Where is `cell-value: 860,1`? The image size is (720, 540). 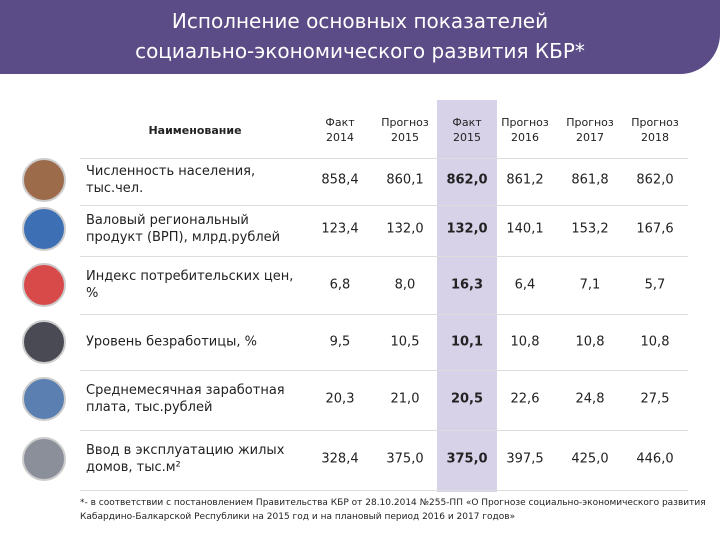 cell-value: 860,1 is located at coordinates (405, 180).